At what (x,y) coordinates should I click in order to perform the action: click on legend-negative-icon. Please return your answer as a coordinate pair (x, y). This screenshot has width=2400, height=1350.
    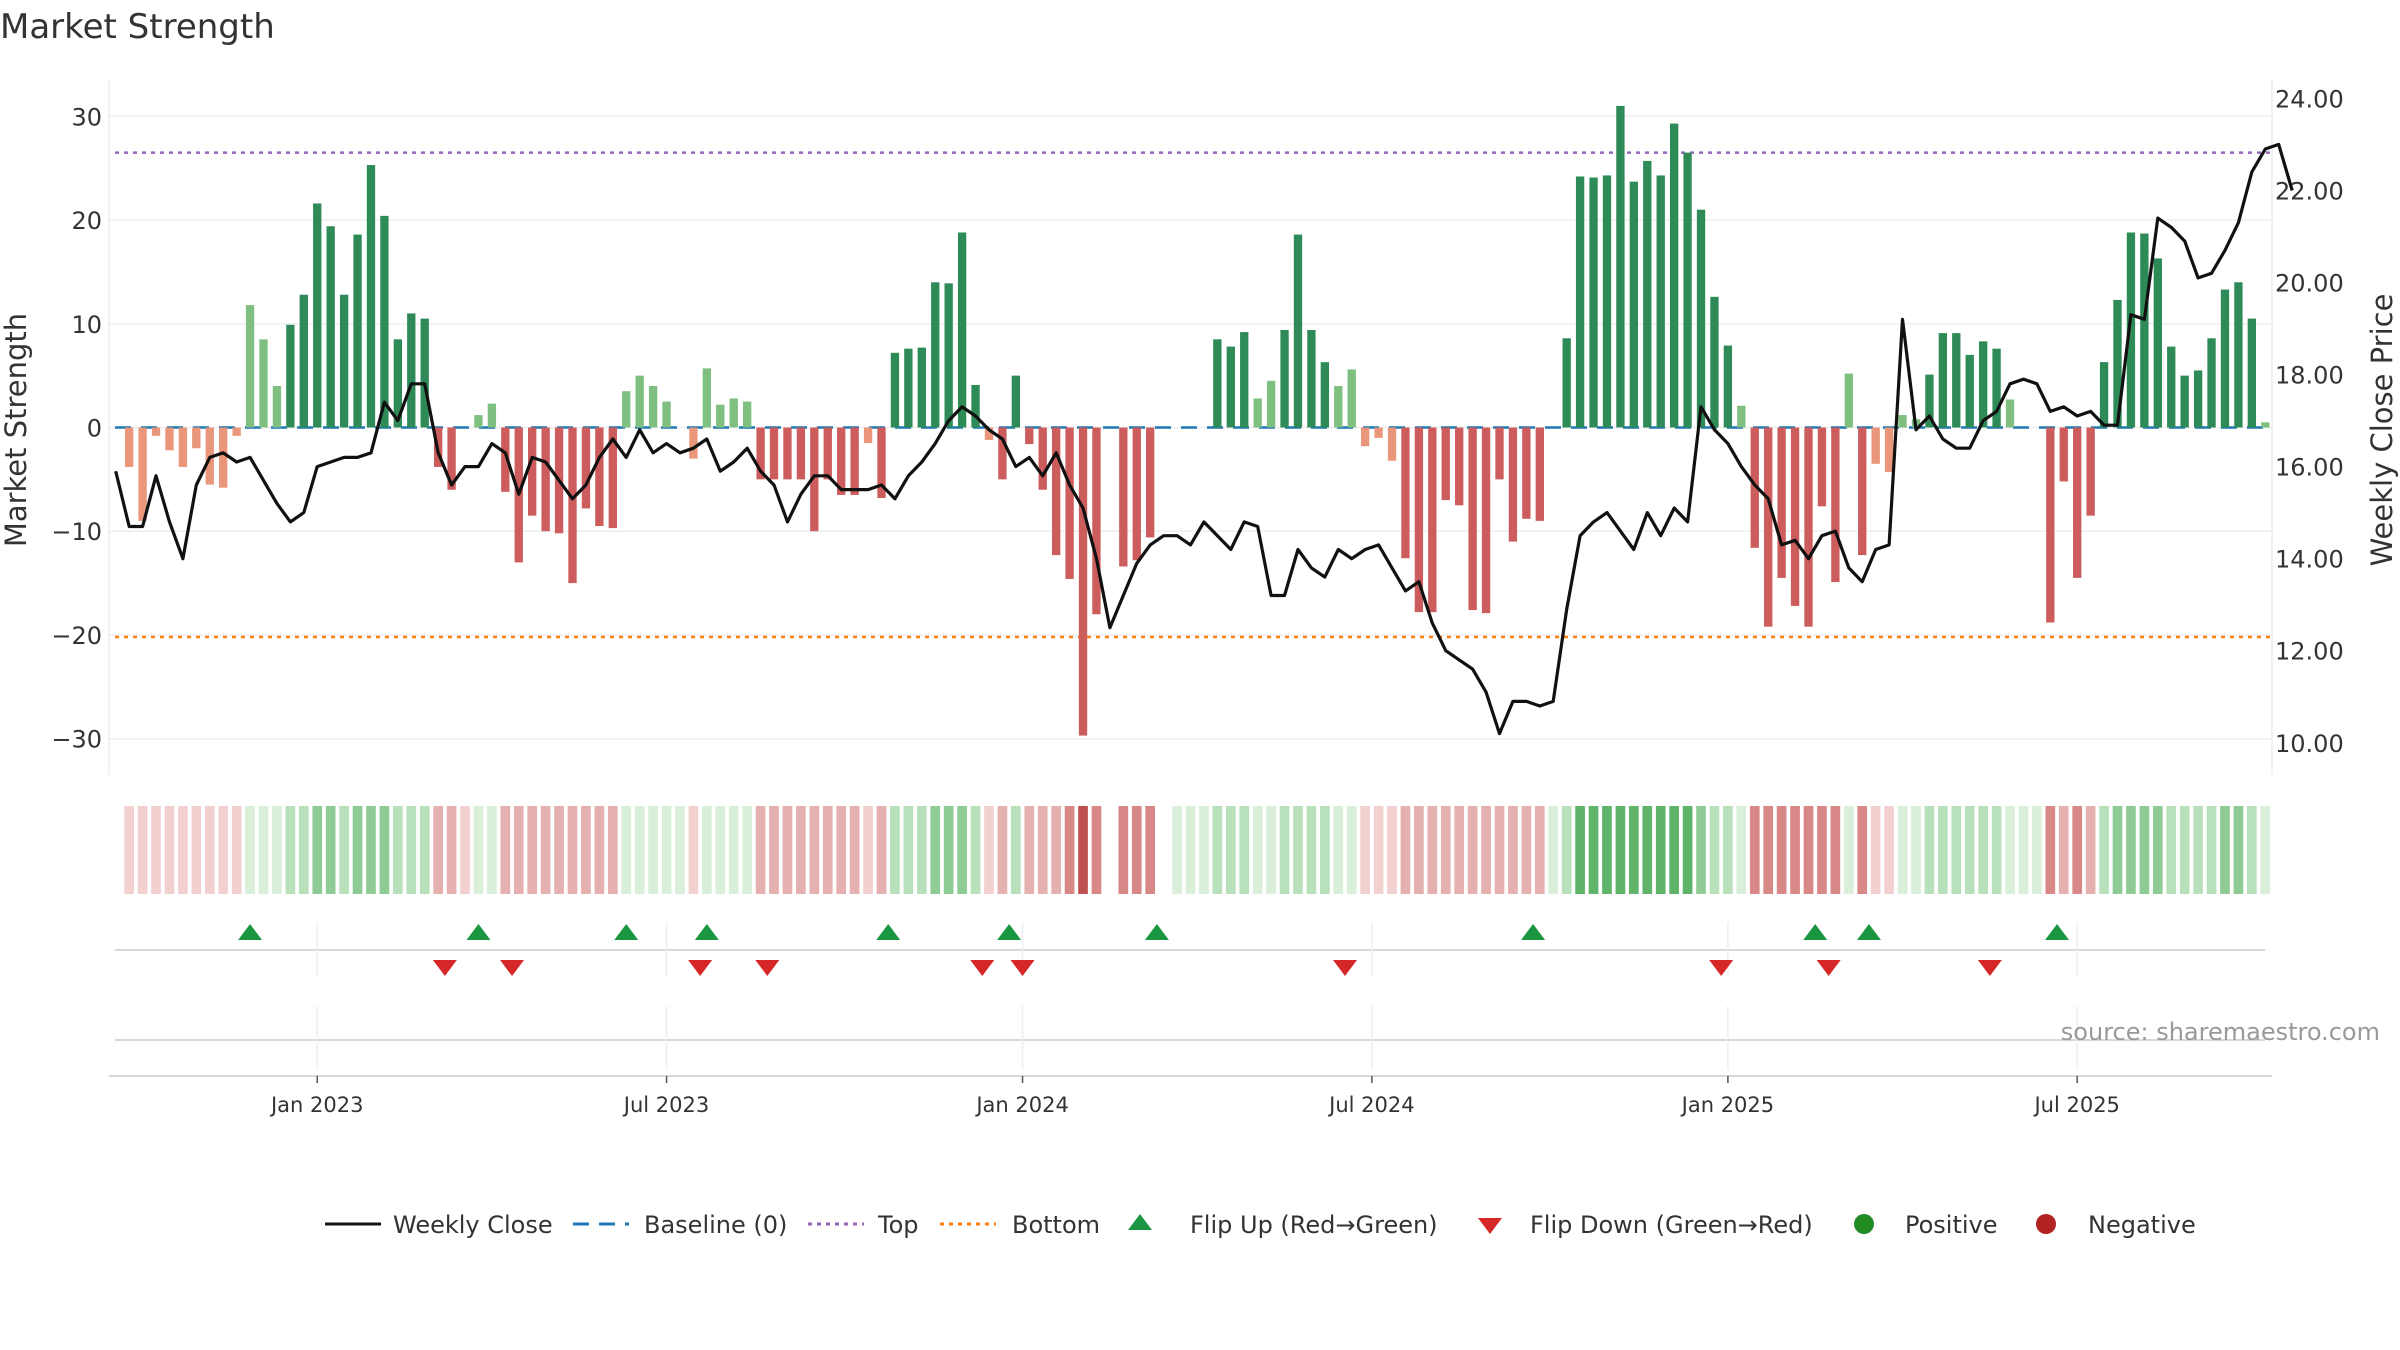
    Looking at the image, I should click on (2046, 1224).